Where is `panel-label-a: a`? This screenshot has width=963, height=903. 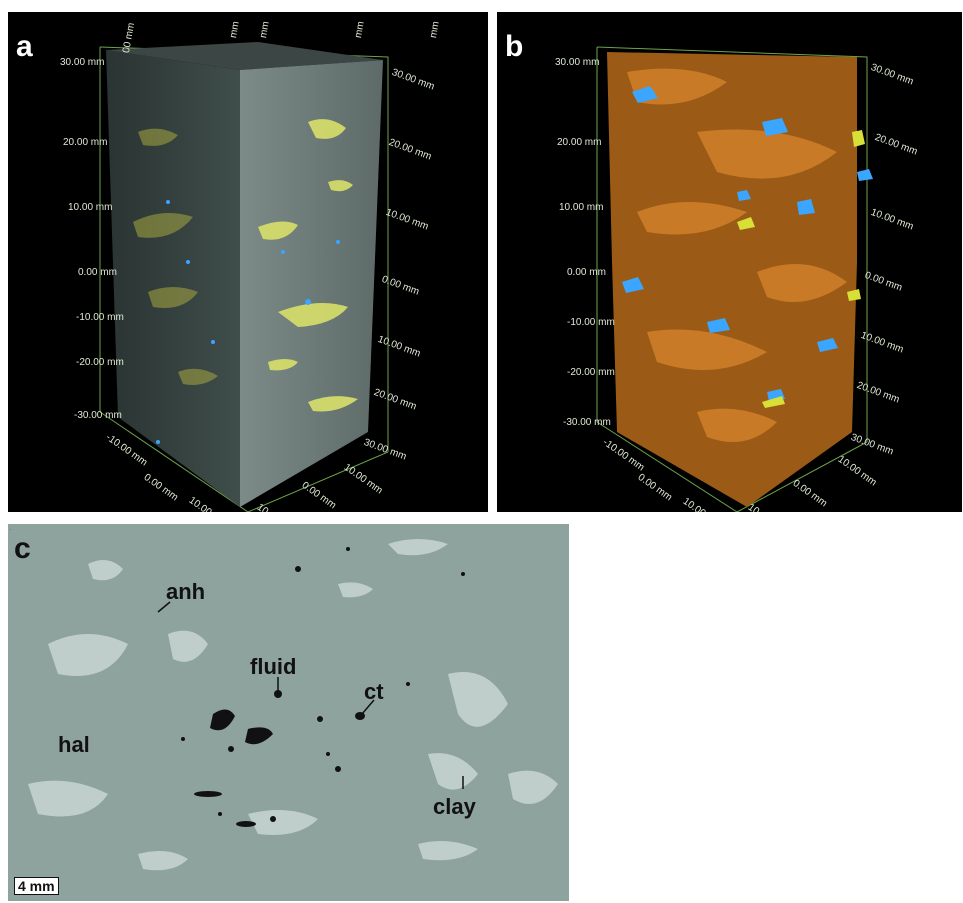
panel-label-a: a is located at coordinates (24, 46).